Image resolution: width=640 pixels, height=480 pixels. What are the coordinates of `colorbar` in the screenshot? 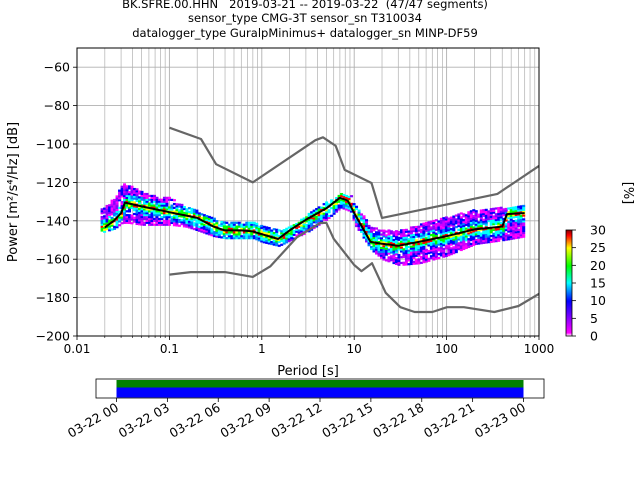 It's located at (569, 283).